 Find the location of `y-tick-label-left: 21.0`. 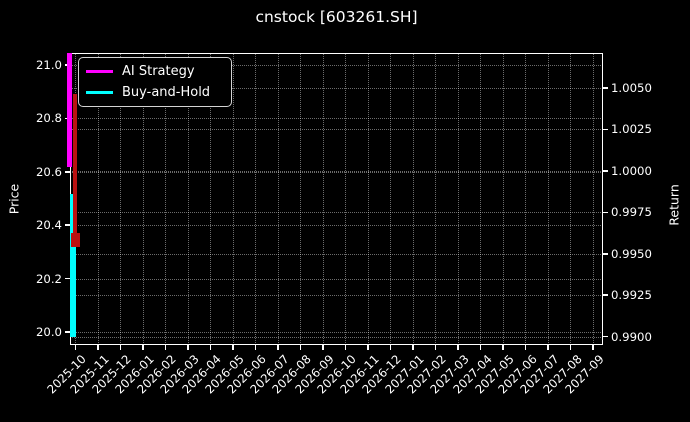

y-tick-label-left: 21.0 is located at coordinates (48, 65).